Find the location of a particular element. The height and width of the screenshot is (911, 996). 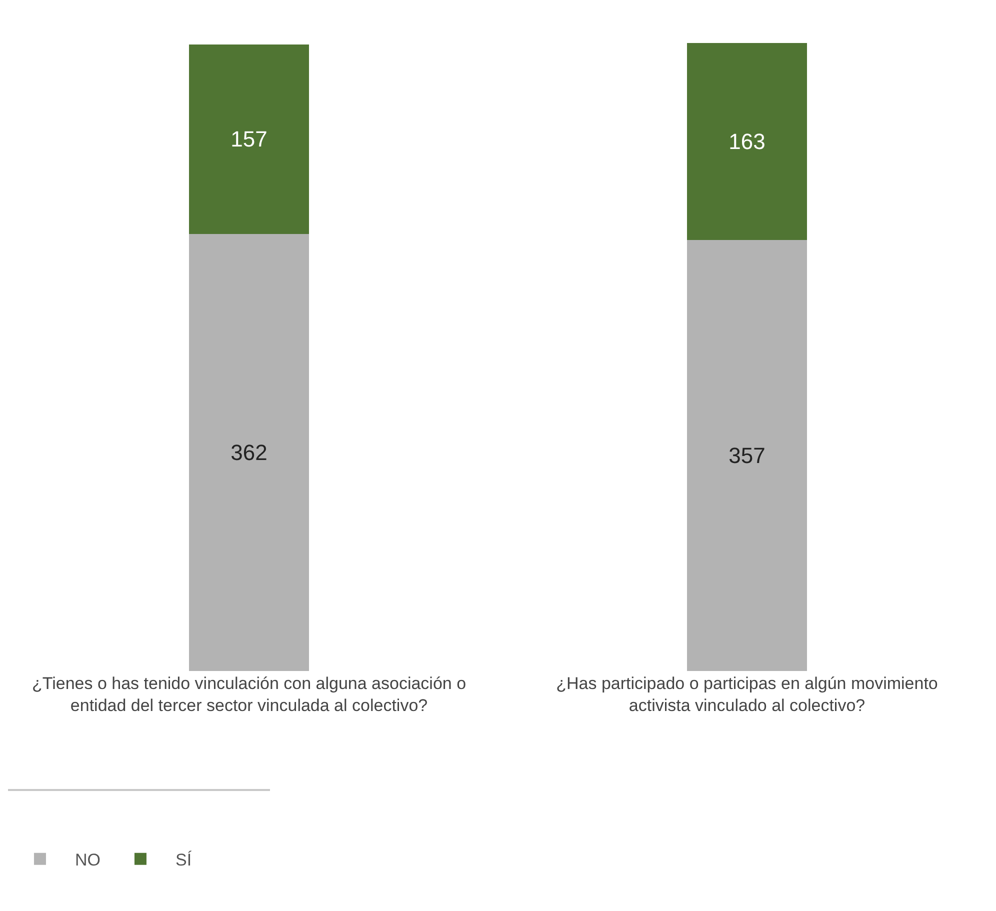

legend-label: NO is located at coordinates (87, 860).